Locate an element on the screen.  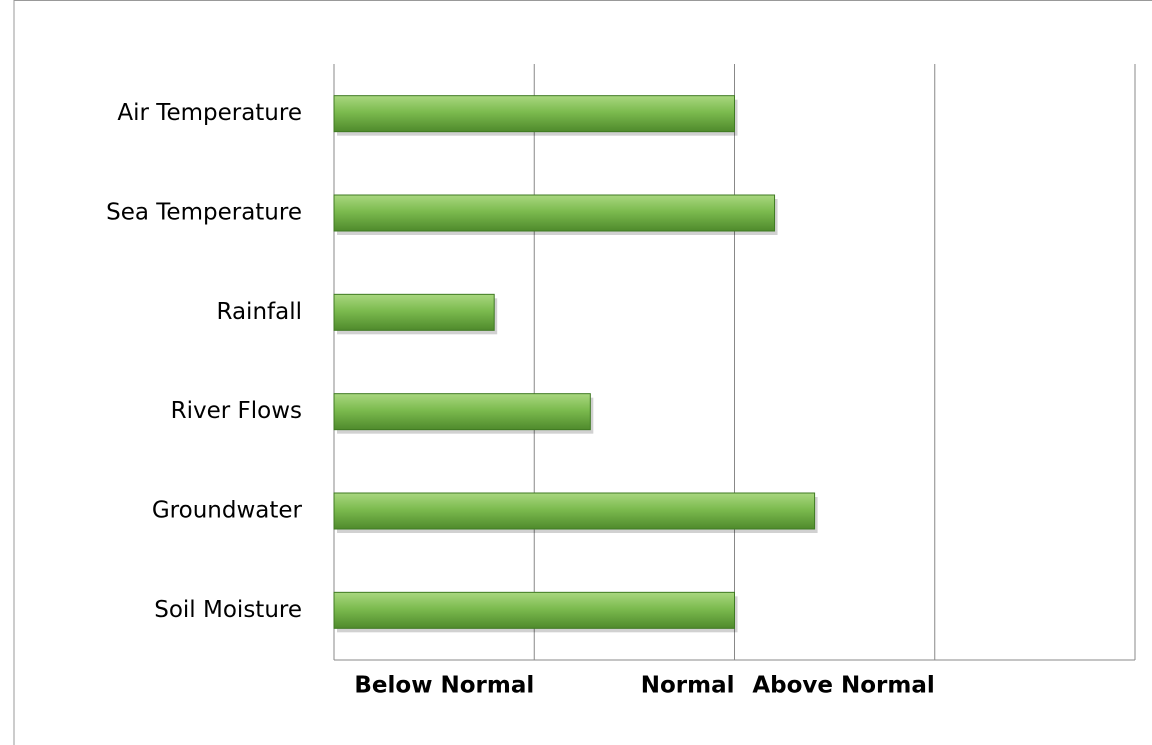
x-tick-label: Normal is located at coordinates (688, 686).